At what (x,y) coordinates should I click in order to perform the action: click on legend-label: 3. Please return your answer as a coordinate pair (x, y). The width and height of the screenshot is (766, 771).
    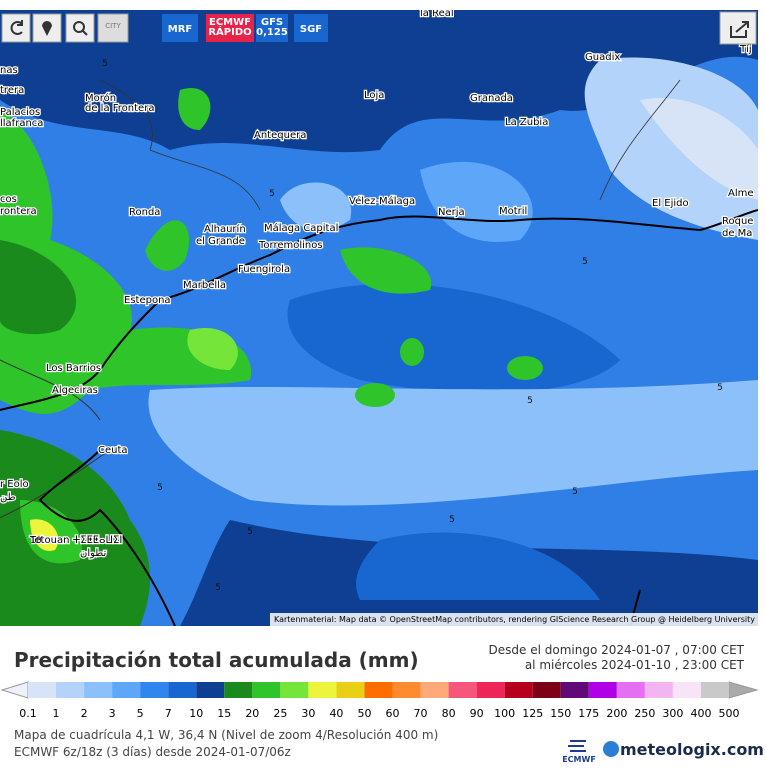
    Looking at the image, I should click on (112, 713).